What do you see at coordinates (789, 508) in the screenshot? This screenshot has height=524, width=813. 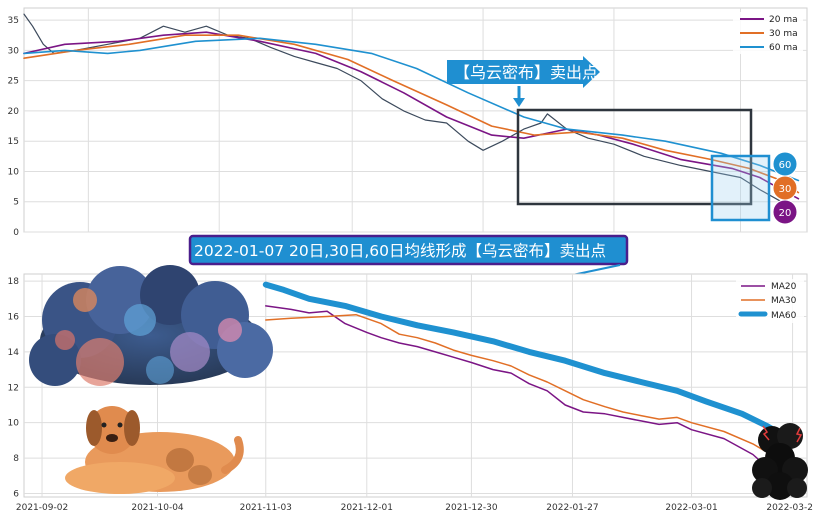 I see `bottom-xtick-7: 2022-03-29` at bounding box center [789, 508].